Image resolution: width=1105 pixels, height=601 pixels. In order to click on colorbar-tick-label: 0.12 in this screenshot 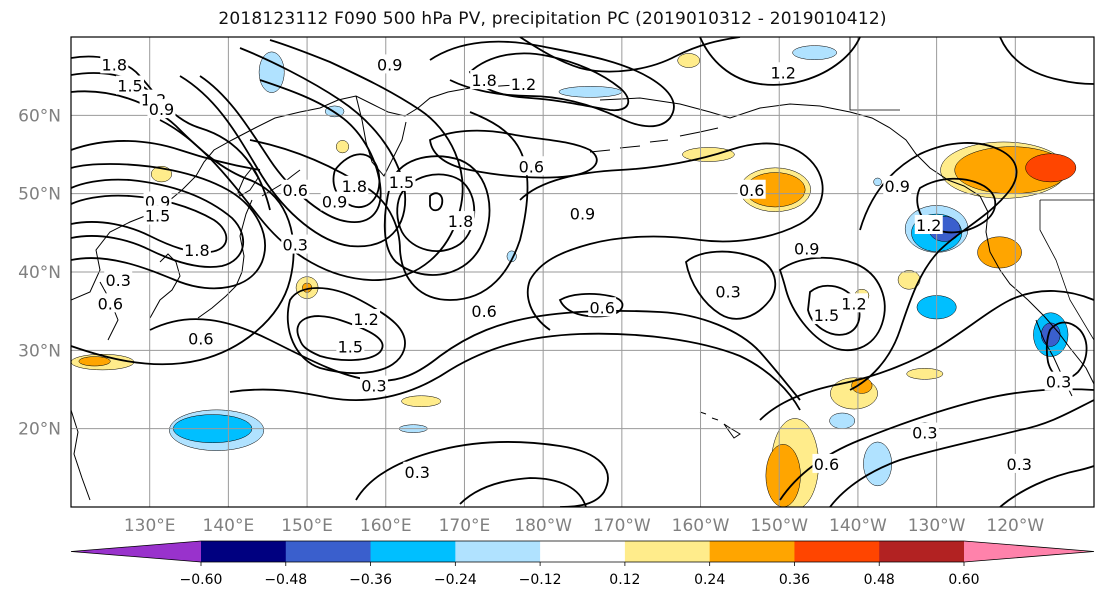, I will do `click(624, 580)`.